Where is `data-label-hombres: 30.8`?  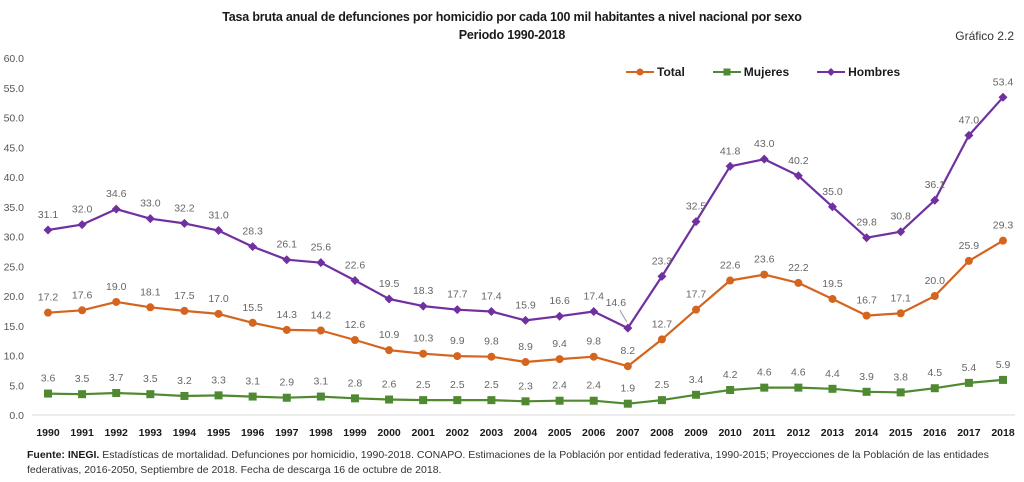
data-label-hombres: 30.8 is located at coordinates (900, 217).